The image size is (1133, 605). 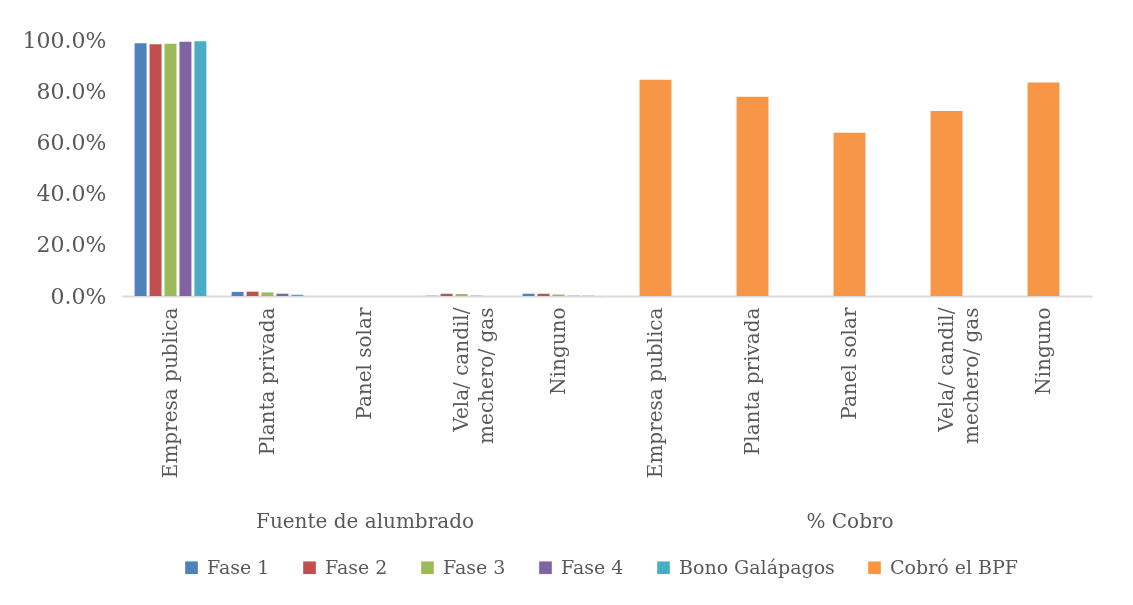 I want to click on legend-label: Fase 4, so click(x=592, y=566).